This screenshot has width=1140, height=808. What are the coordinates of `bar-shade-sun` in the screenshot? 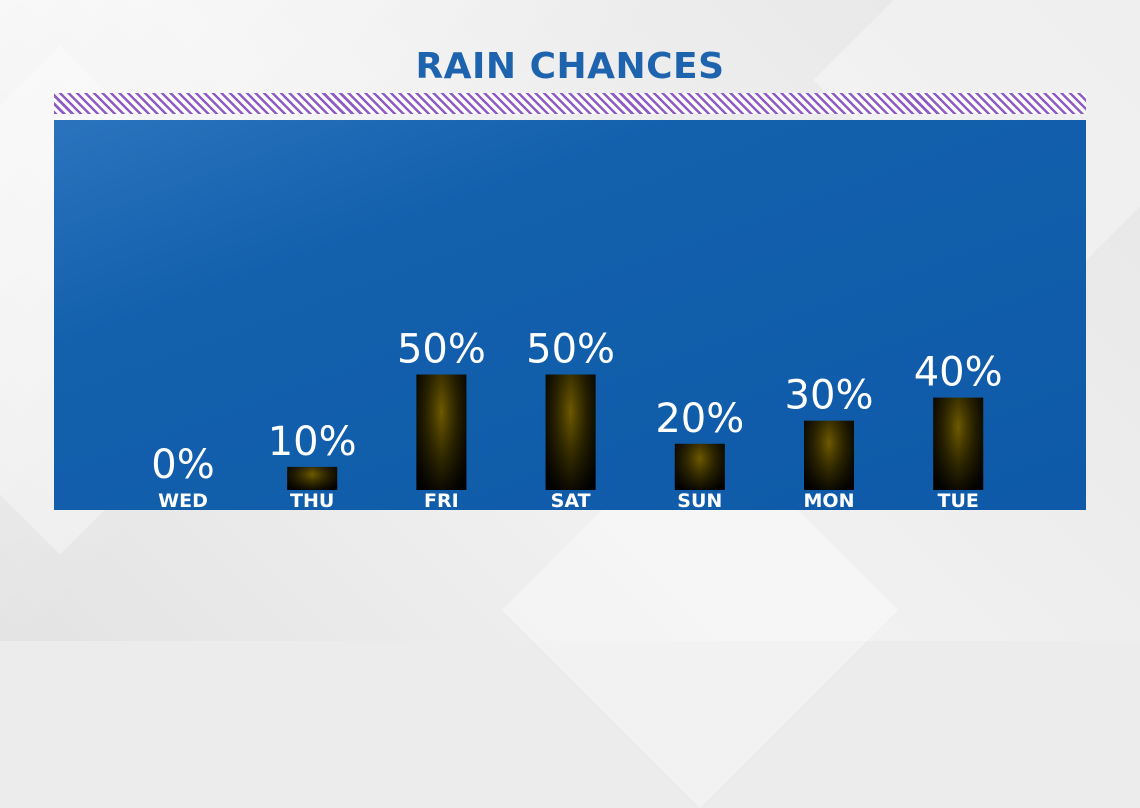 It's located at (699, 466).